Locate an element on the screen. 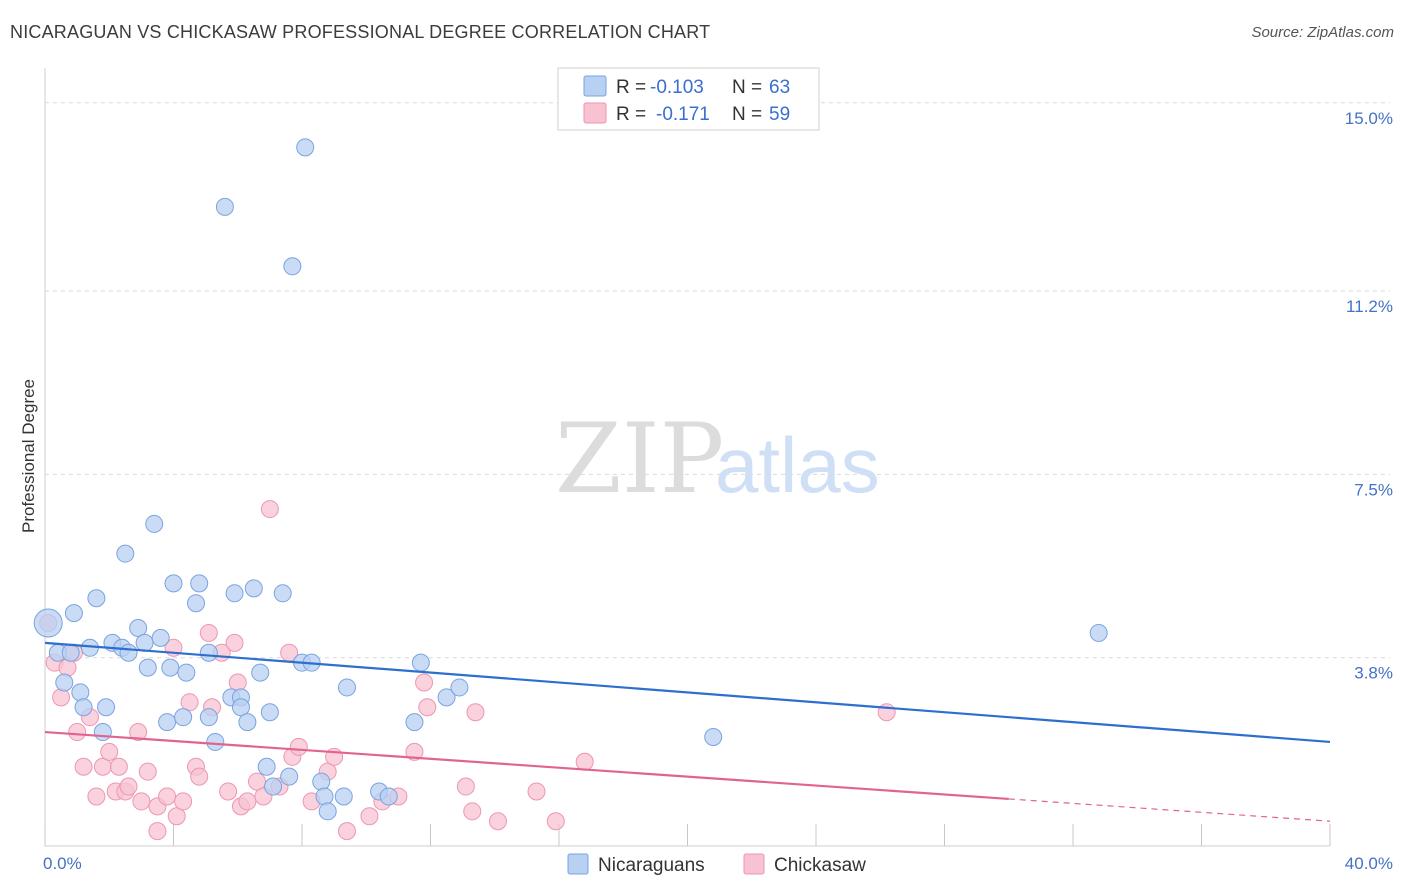 This screenshot has height=892, width=1406. x-tick-labels: 0.0% 40.0% is located at coordinates (718, 863).